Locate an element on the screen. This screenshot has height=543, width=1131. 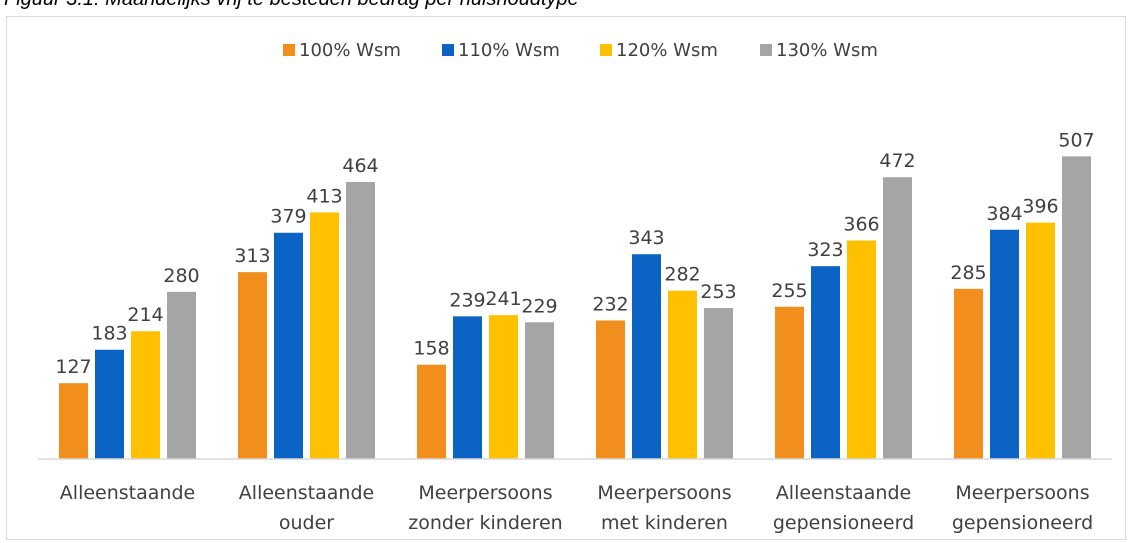
legend-item-label: 130% Wsm is located at coordinates (827, 50).